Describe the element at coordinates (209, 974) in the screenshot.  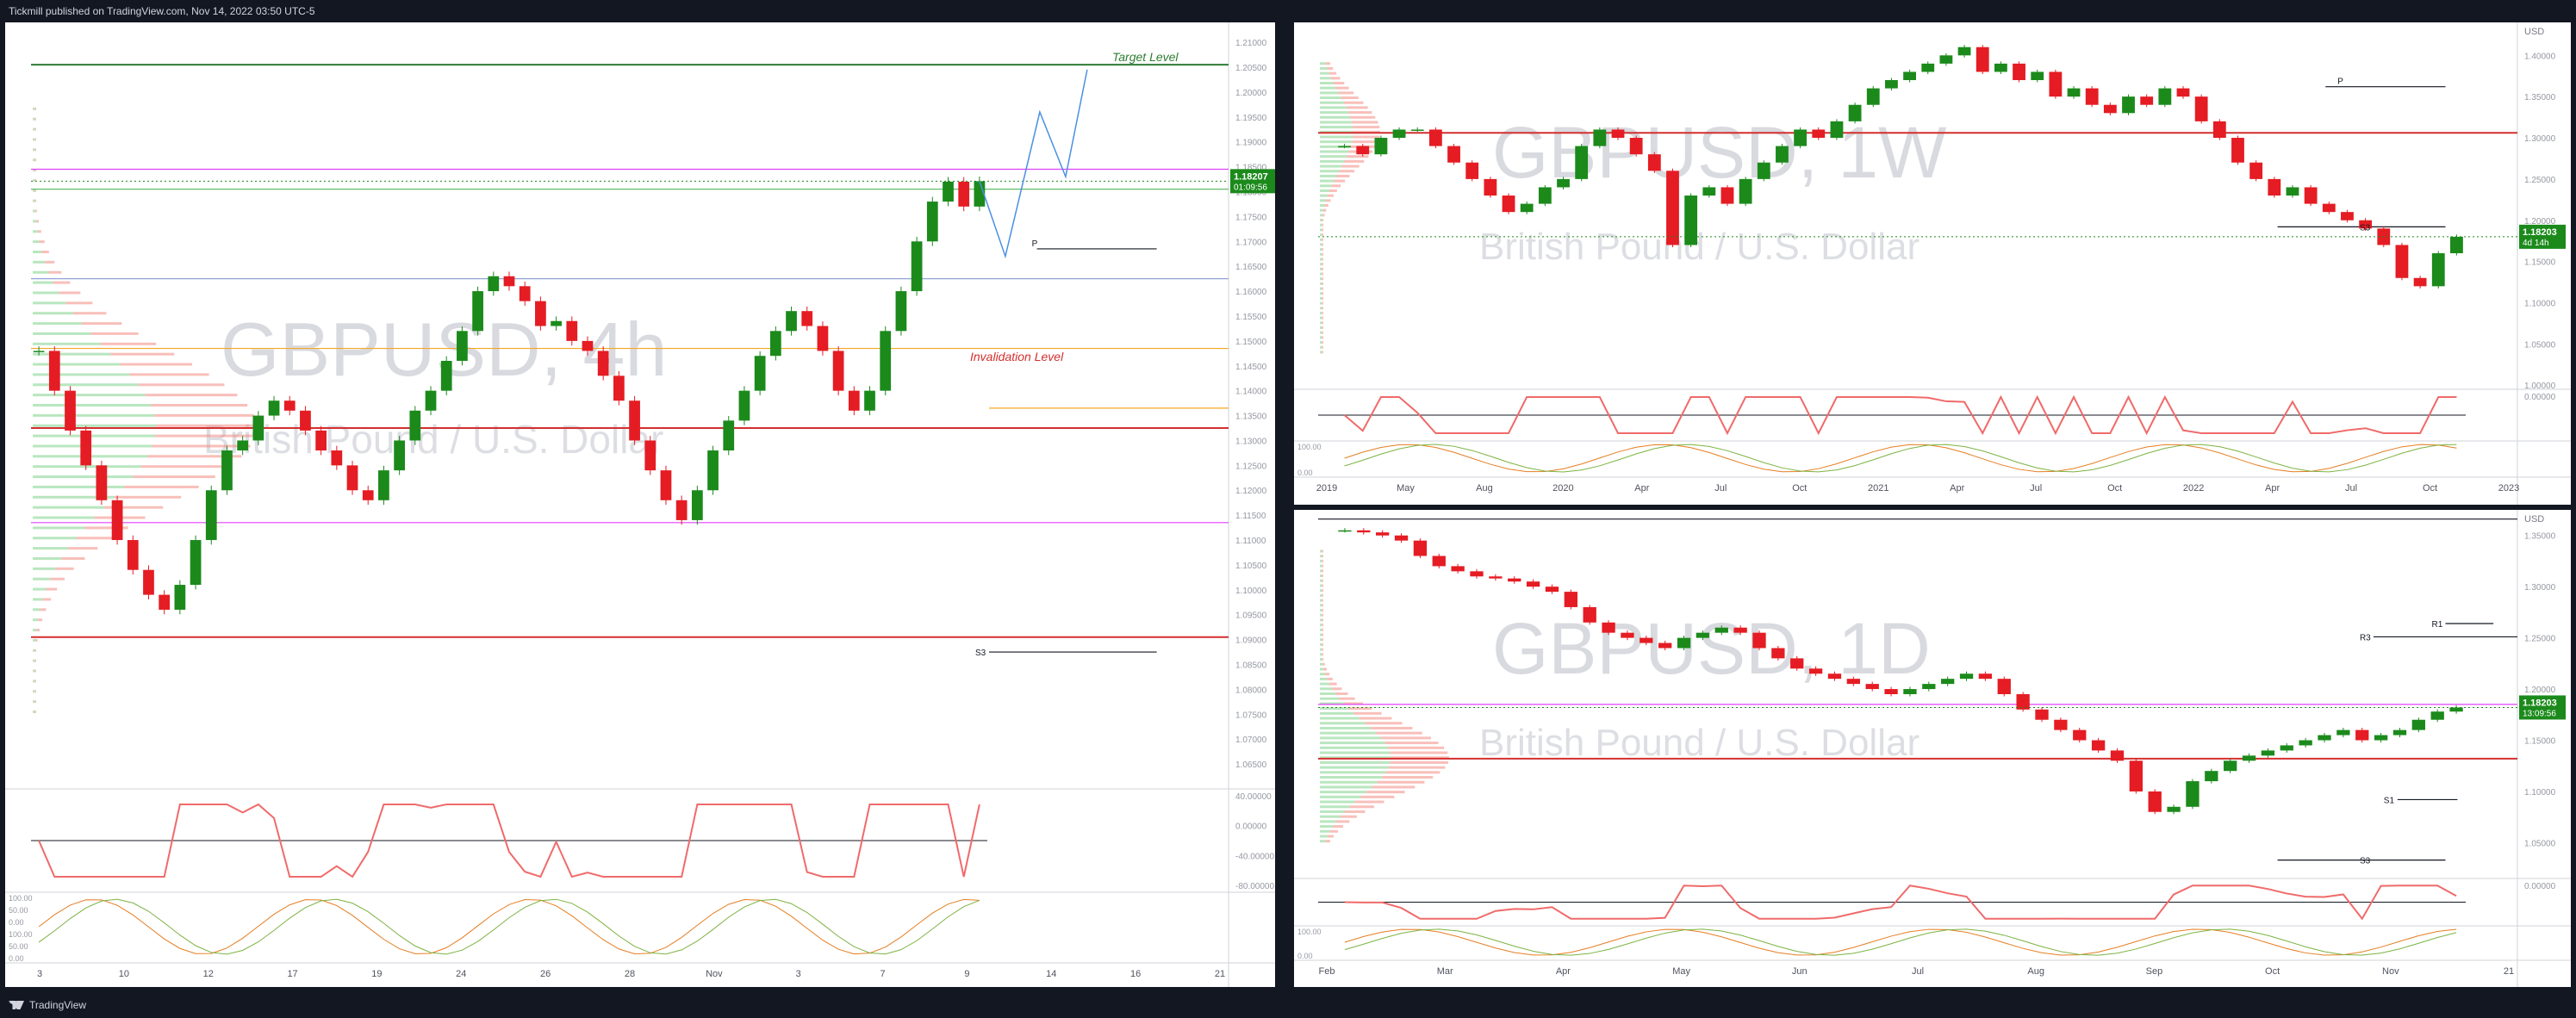
I see `x-tick-label: 12` at that location.